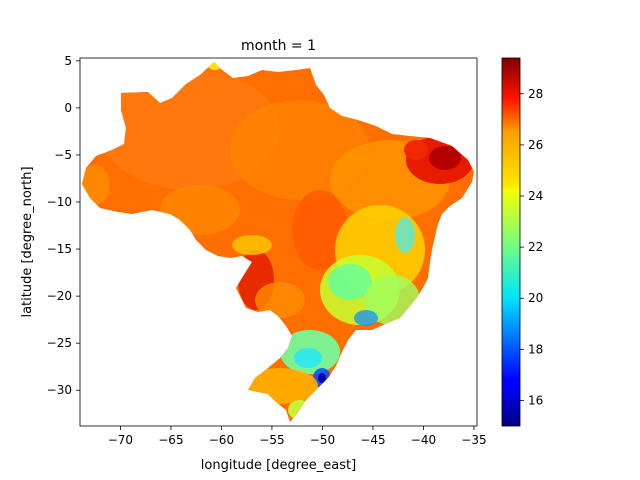  I want to click on y-axis: 5 0 −5 −10 −15 −20 −25 −30, so click(63, 225).